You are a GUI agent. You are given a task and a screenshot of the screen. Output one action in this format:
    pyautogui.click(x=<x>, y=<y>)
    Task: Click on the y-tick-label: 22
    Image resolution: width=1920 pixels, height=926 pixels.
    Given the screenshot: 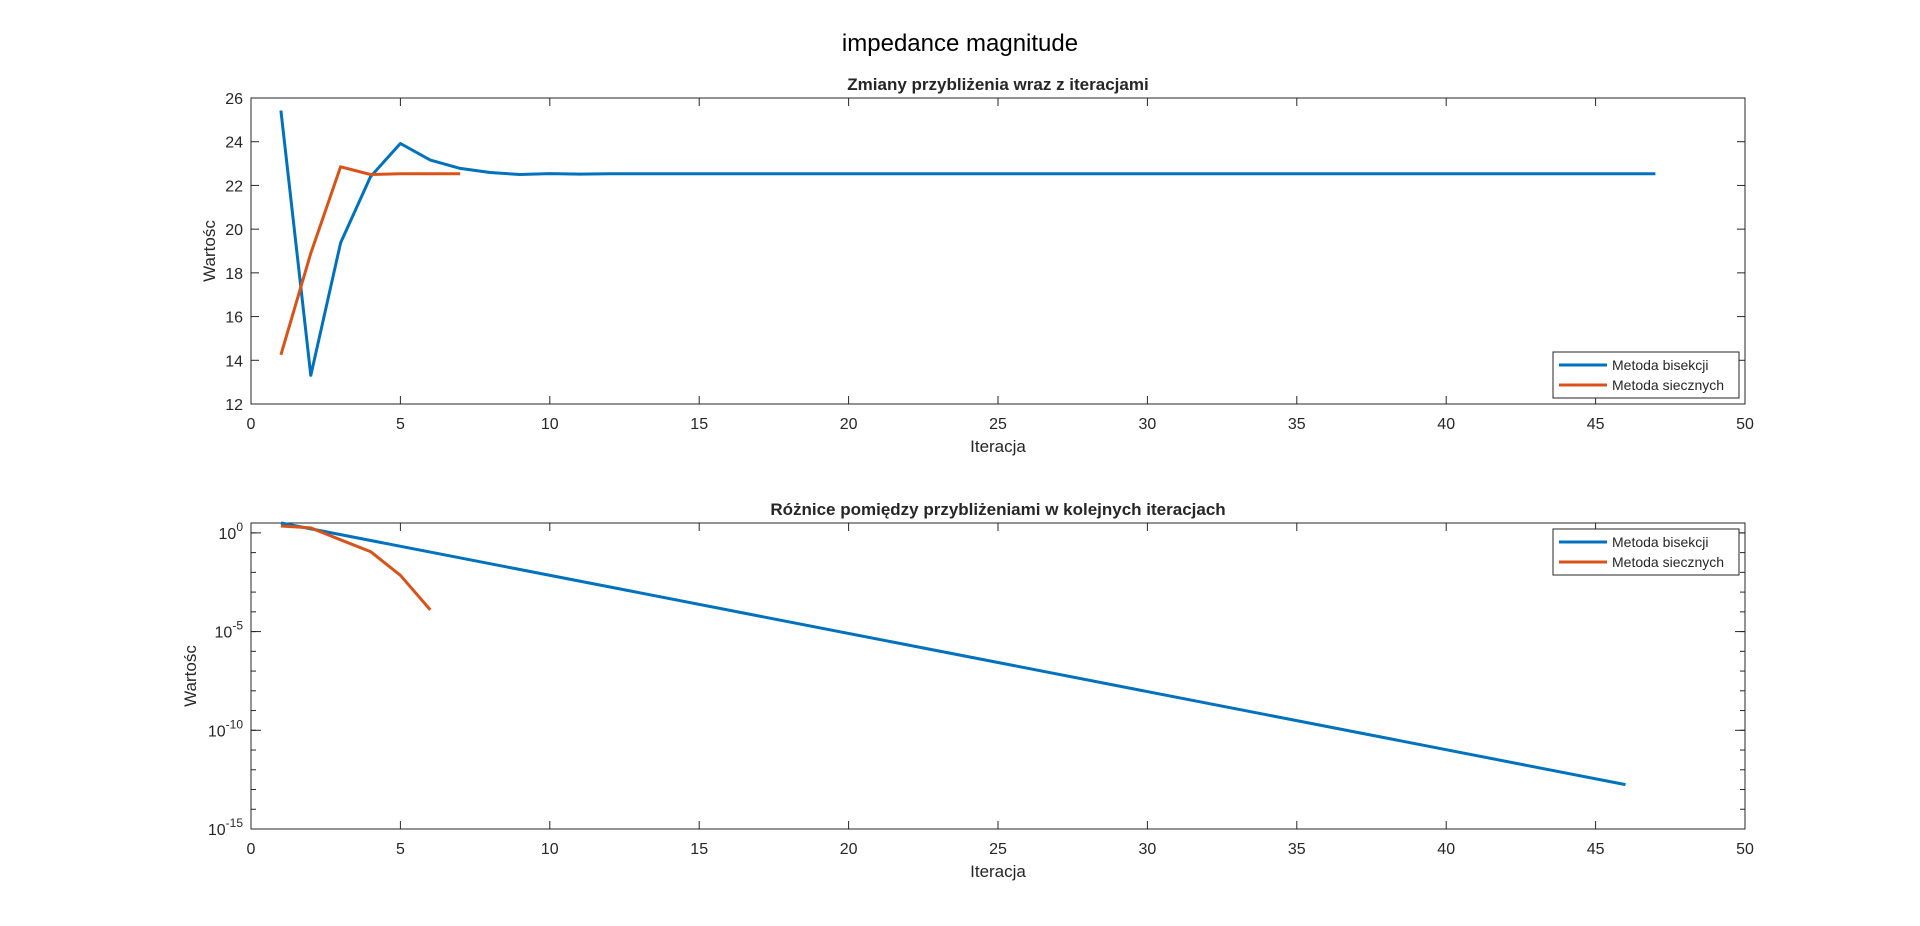 What is the action you would take?
    pyautogui.click(x=234, y=186)
    